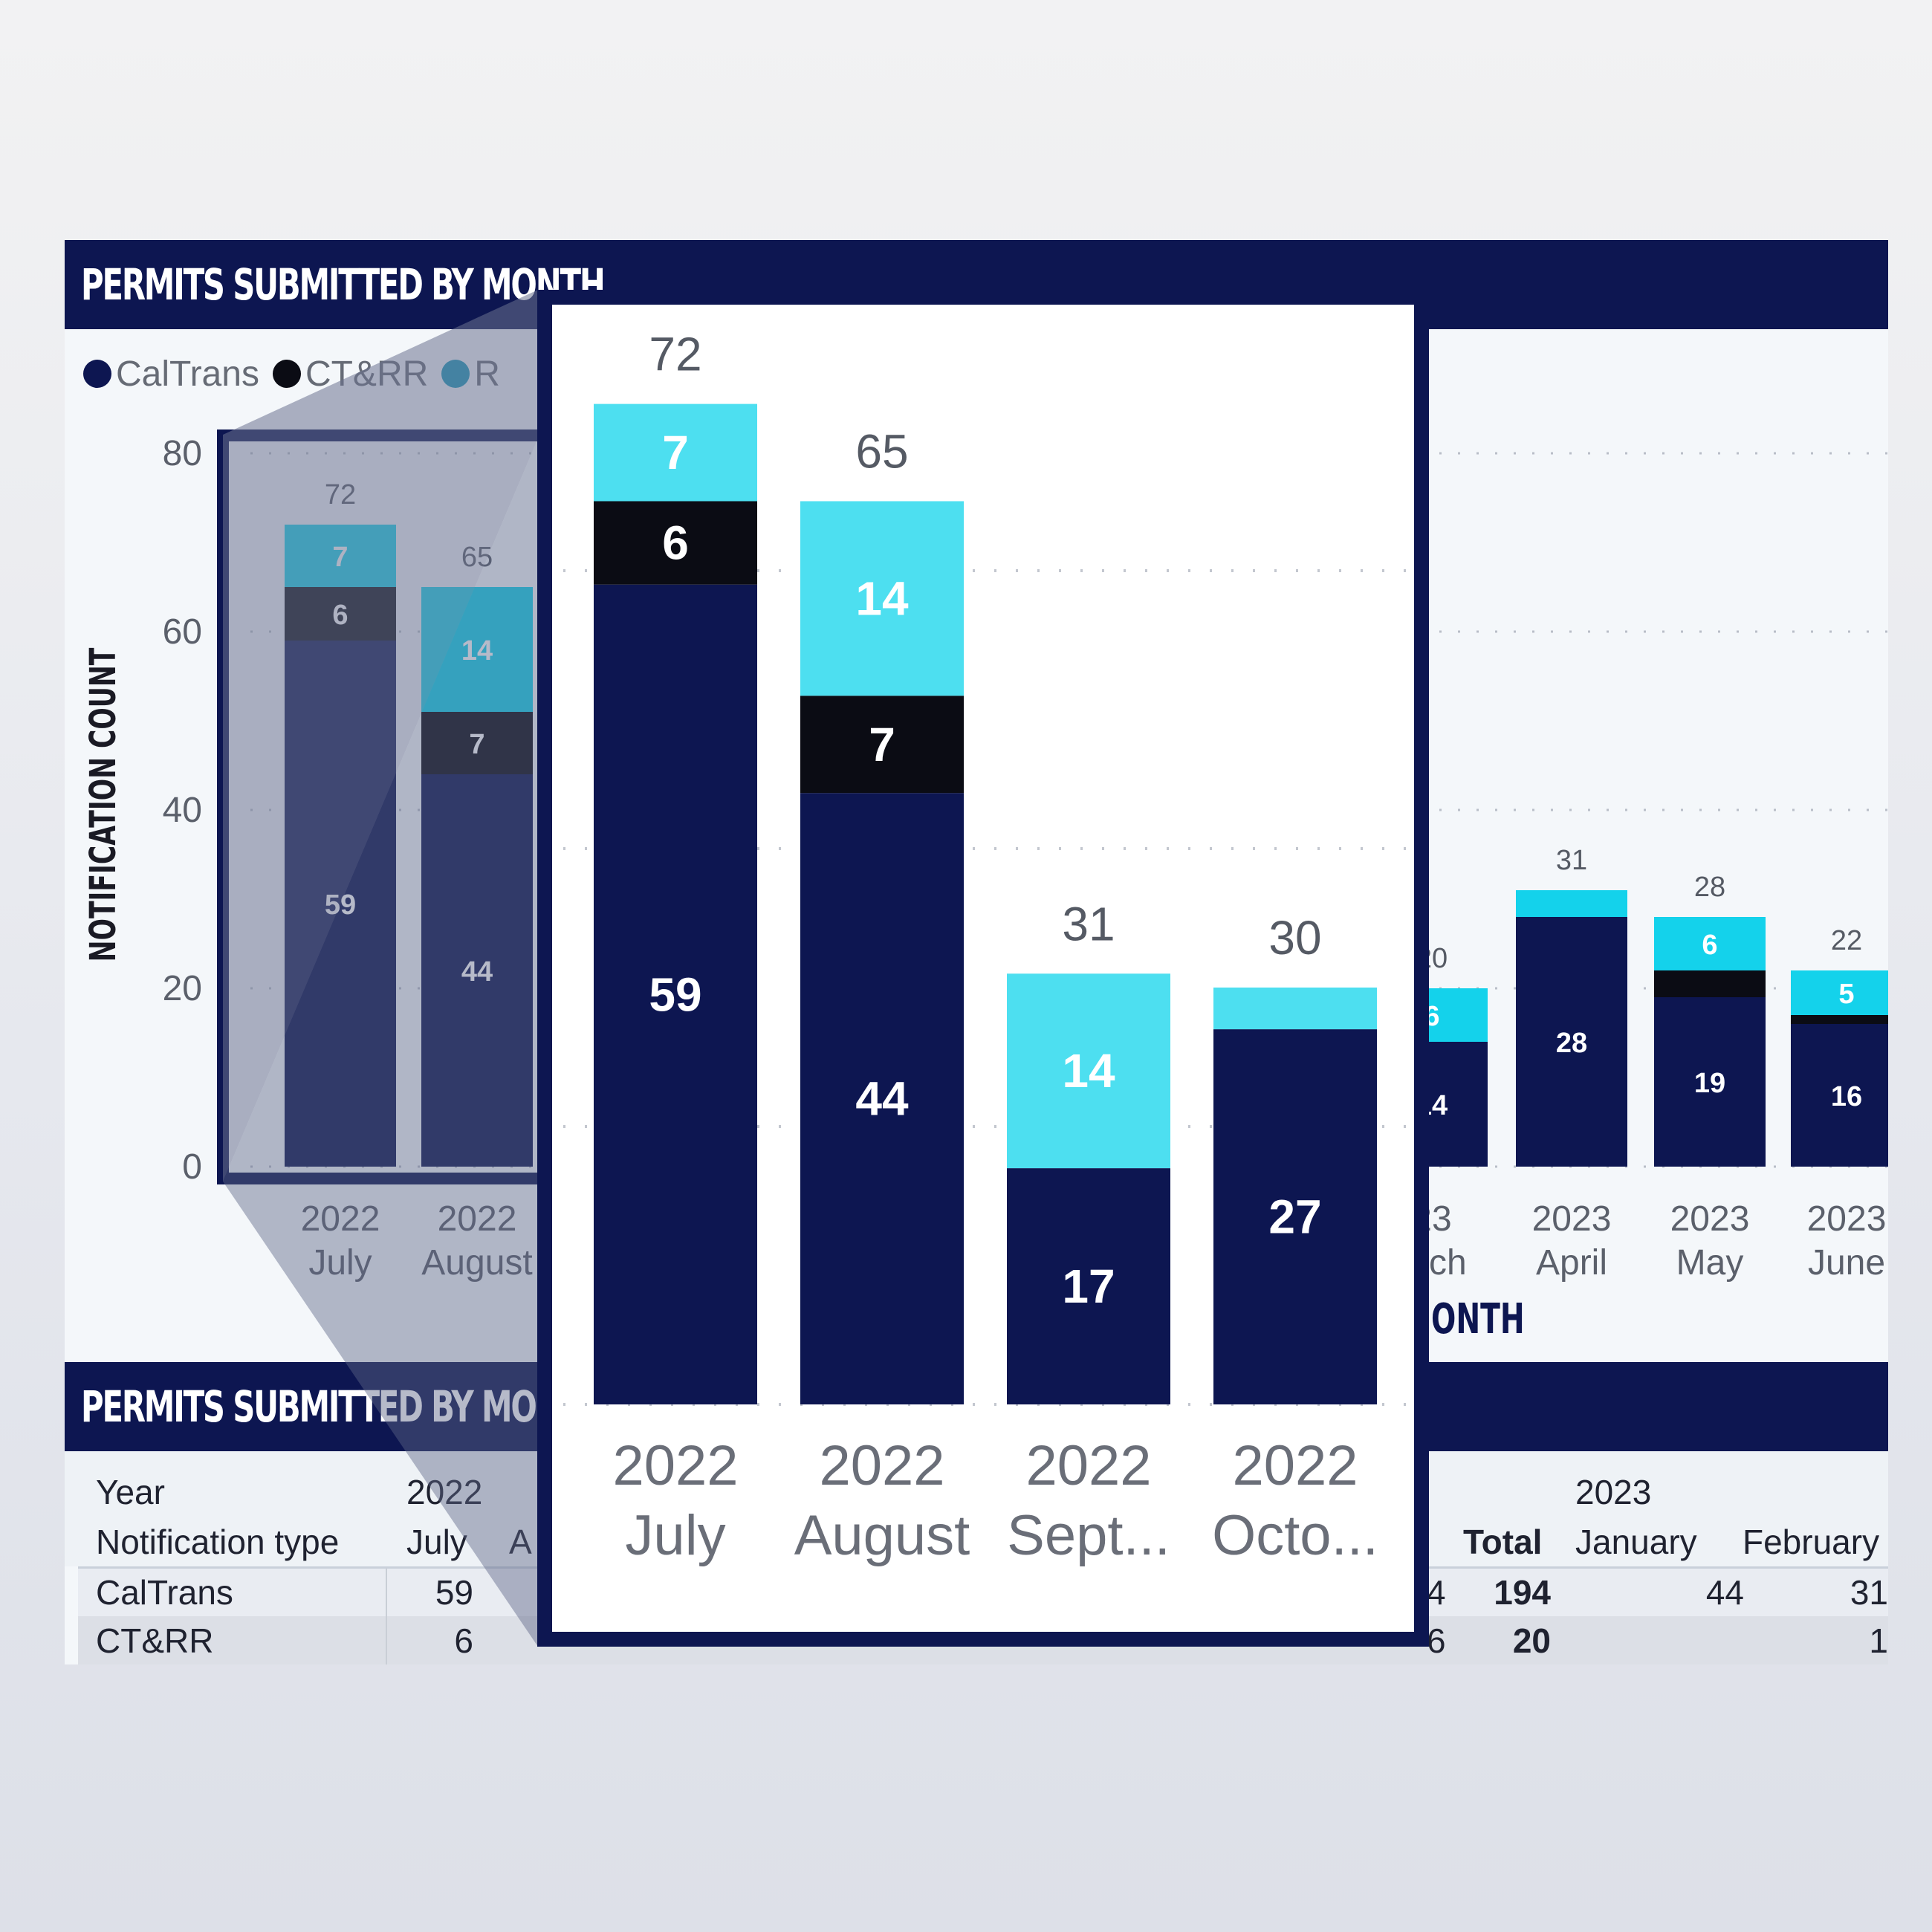  Describe the element at coordinates (520, 1542) in the screenshot. I see `col-august-header: A` at that location.